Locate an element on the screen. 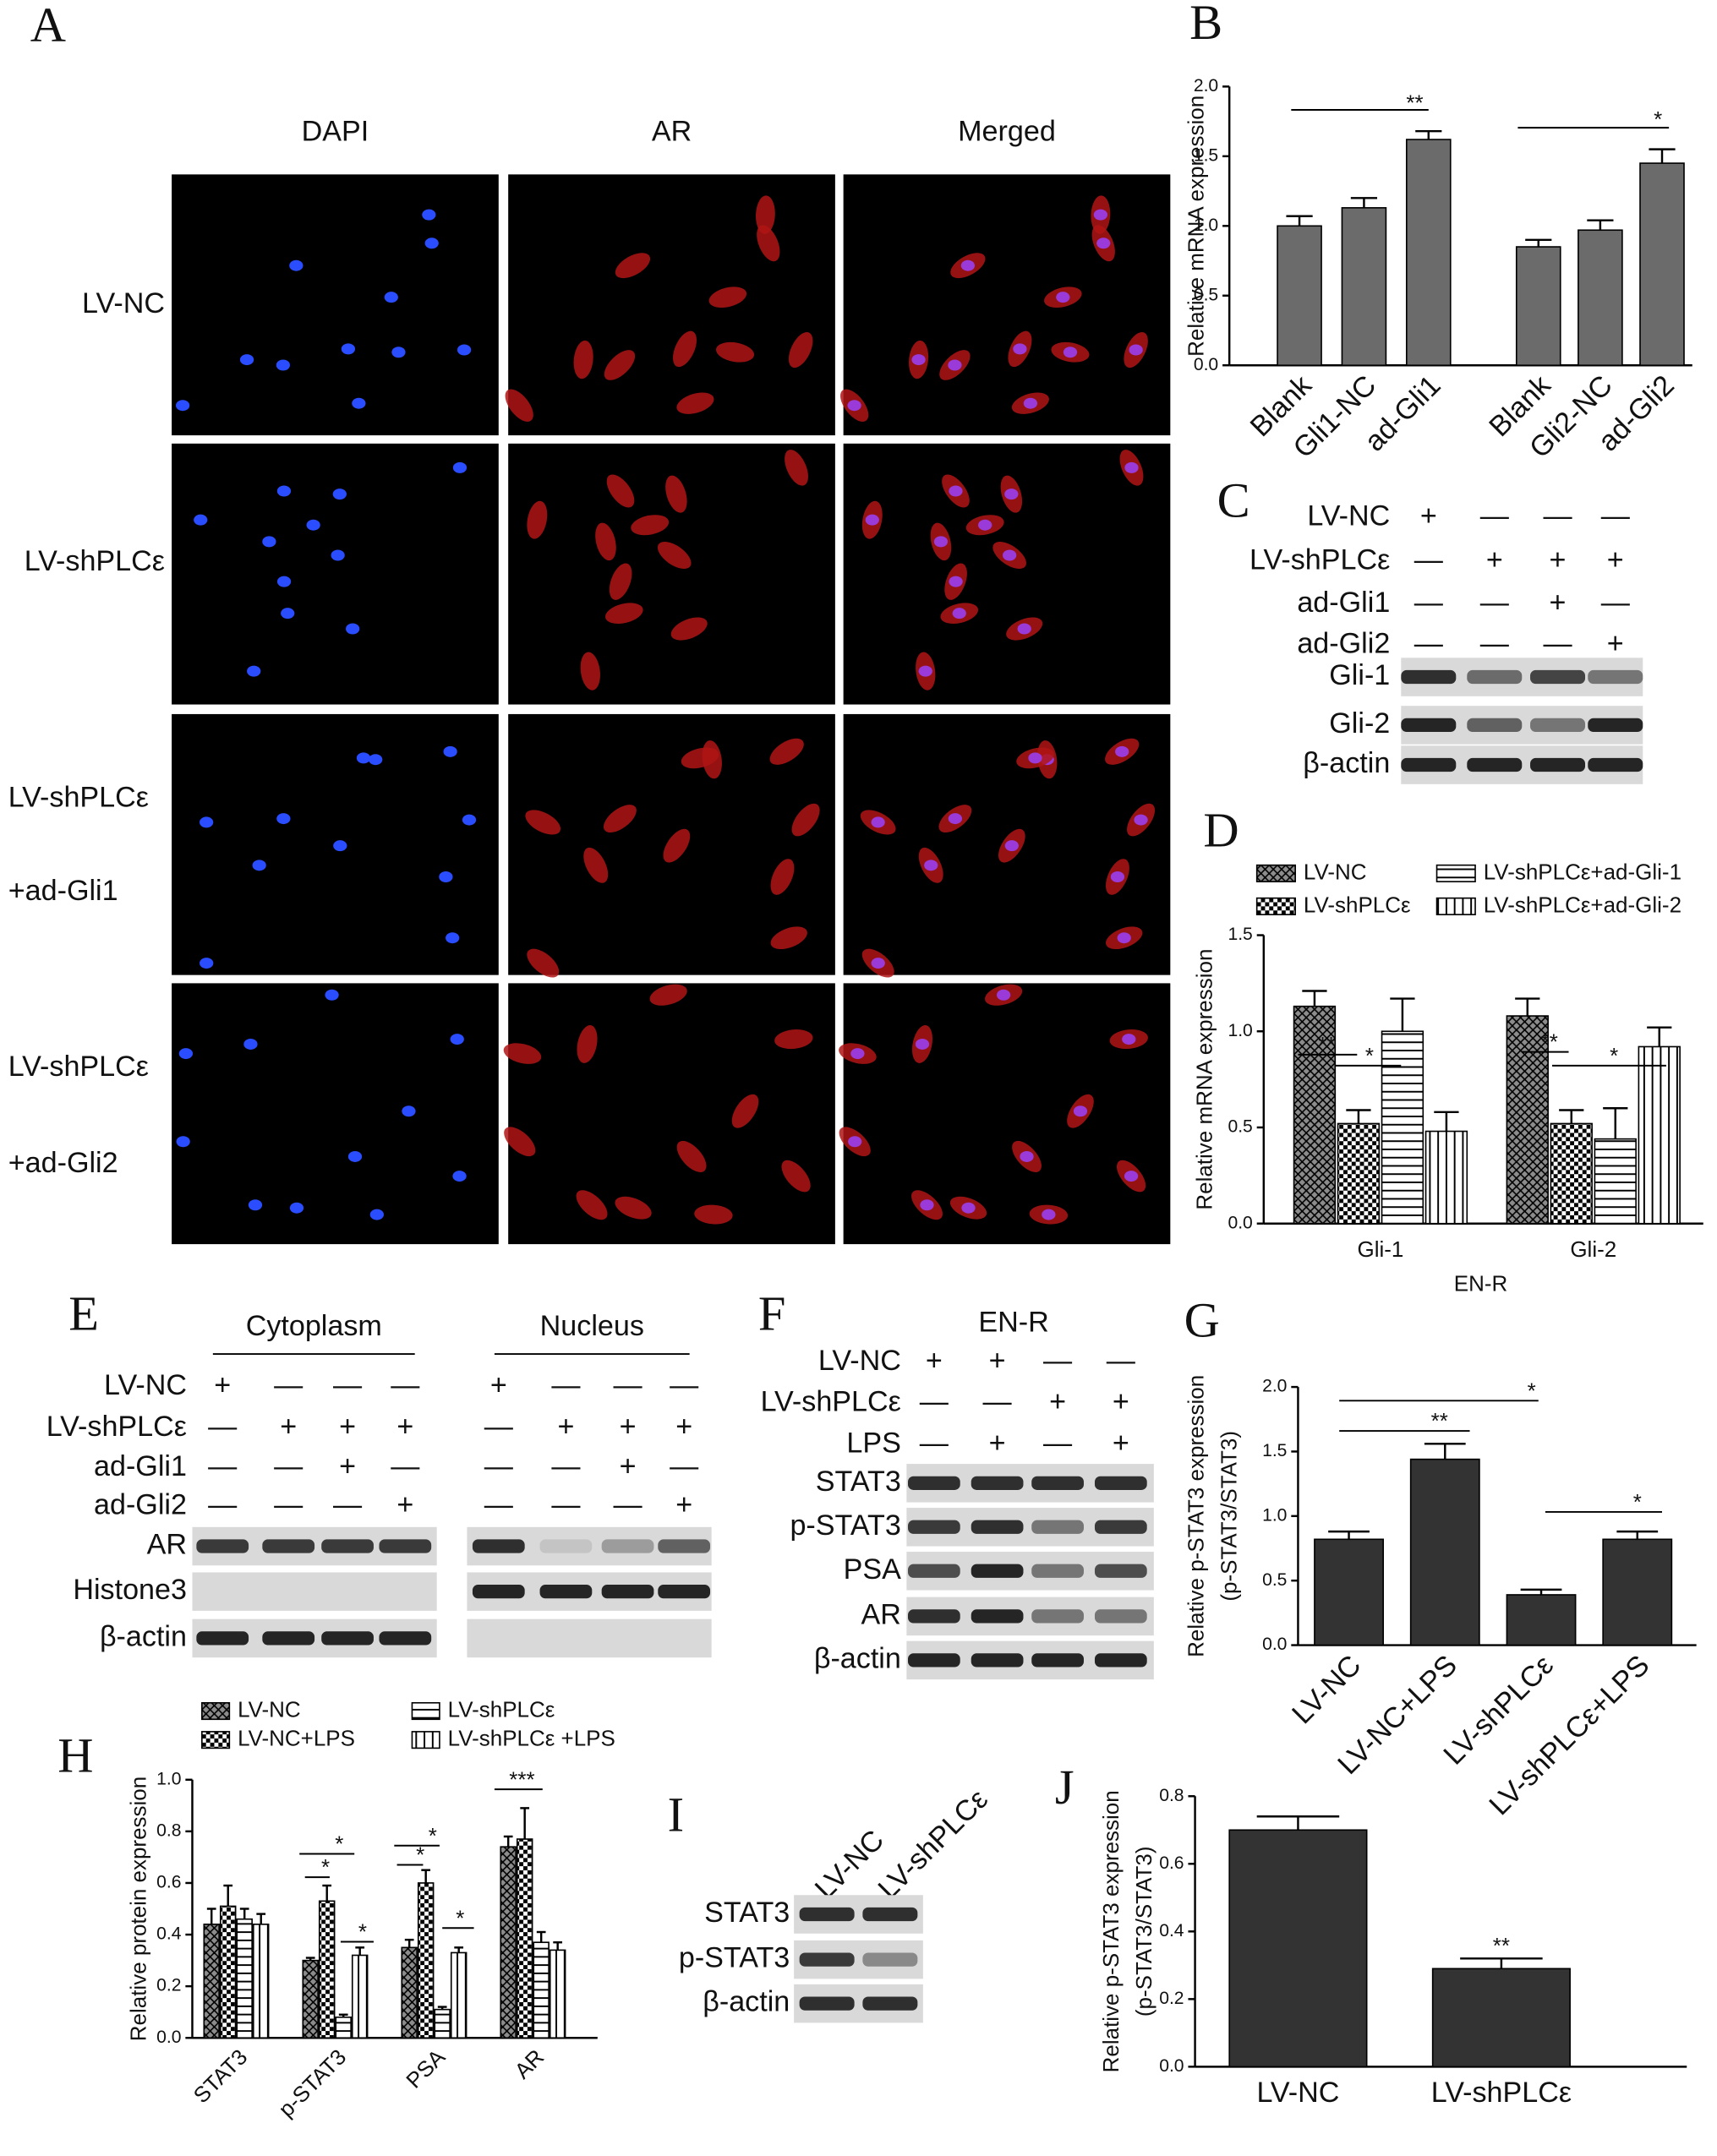 Image resolution: width=1717 pixels, height=2156 pixels. column-label: AR is located at coordinates (672, 132).